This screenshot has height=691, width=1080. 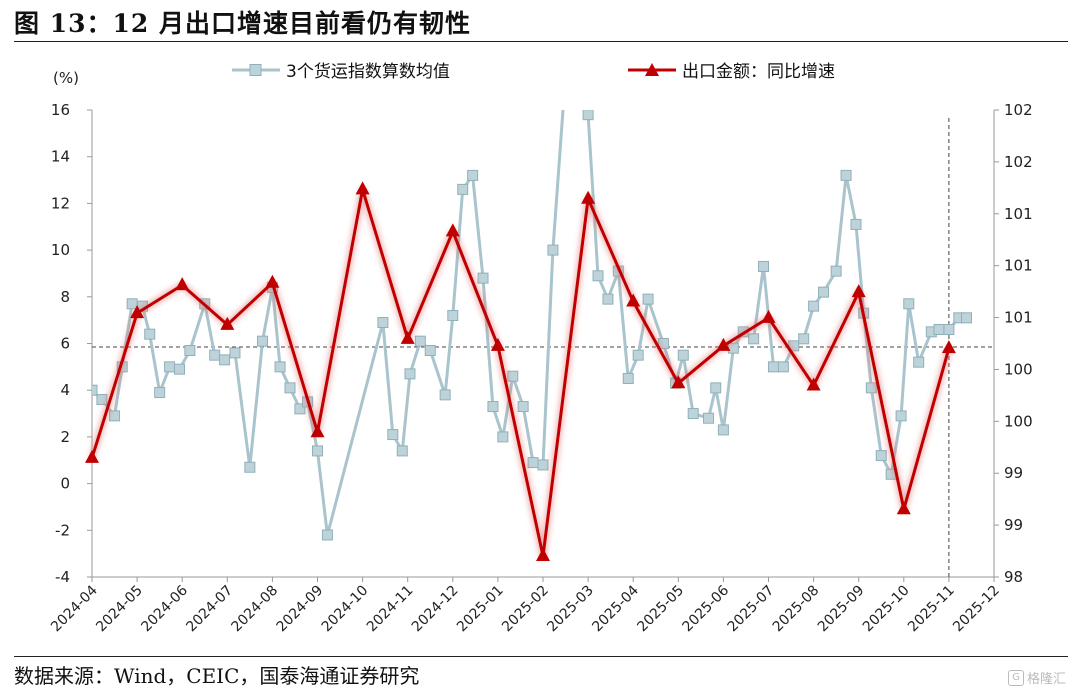 I want to click on x-tick-label: 2024-10, so click(x=345, y=609).